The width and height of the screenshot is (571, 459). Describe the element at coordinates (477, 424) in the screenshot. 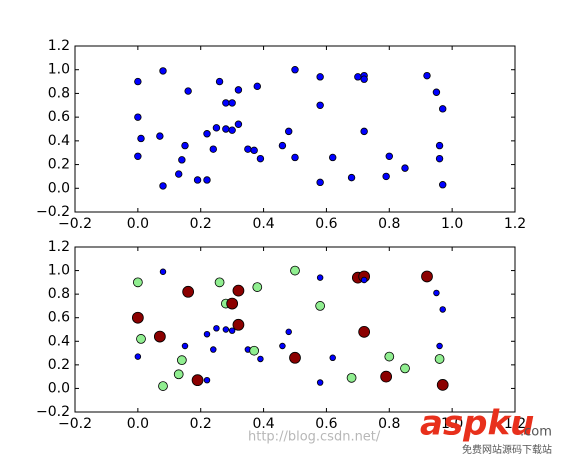

I see `watermark-brand: aspku` at that location.